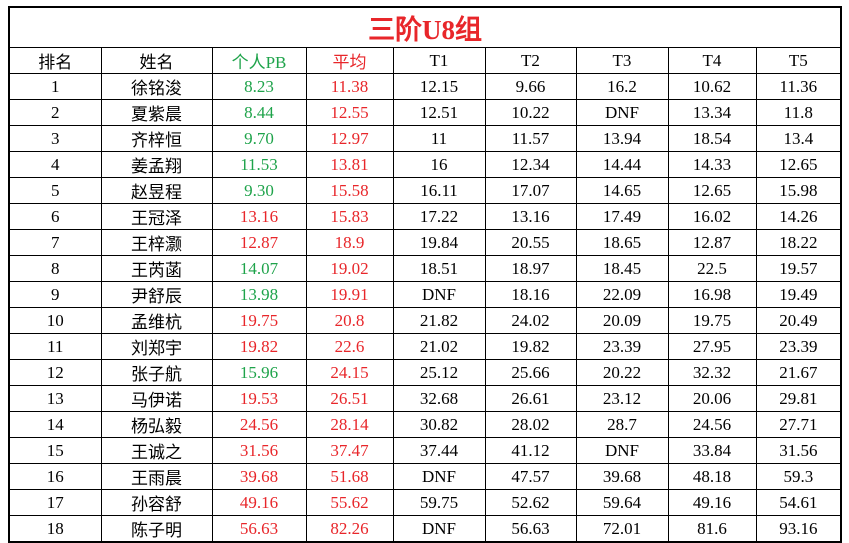 The width and height of the screenshot is (849, 543). Describe the element at coordinates (622, 372) in the screenshot. I see `table-cell: 20.22` at that location.